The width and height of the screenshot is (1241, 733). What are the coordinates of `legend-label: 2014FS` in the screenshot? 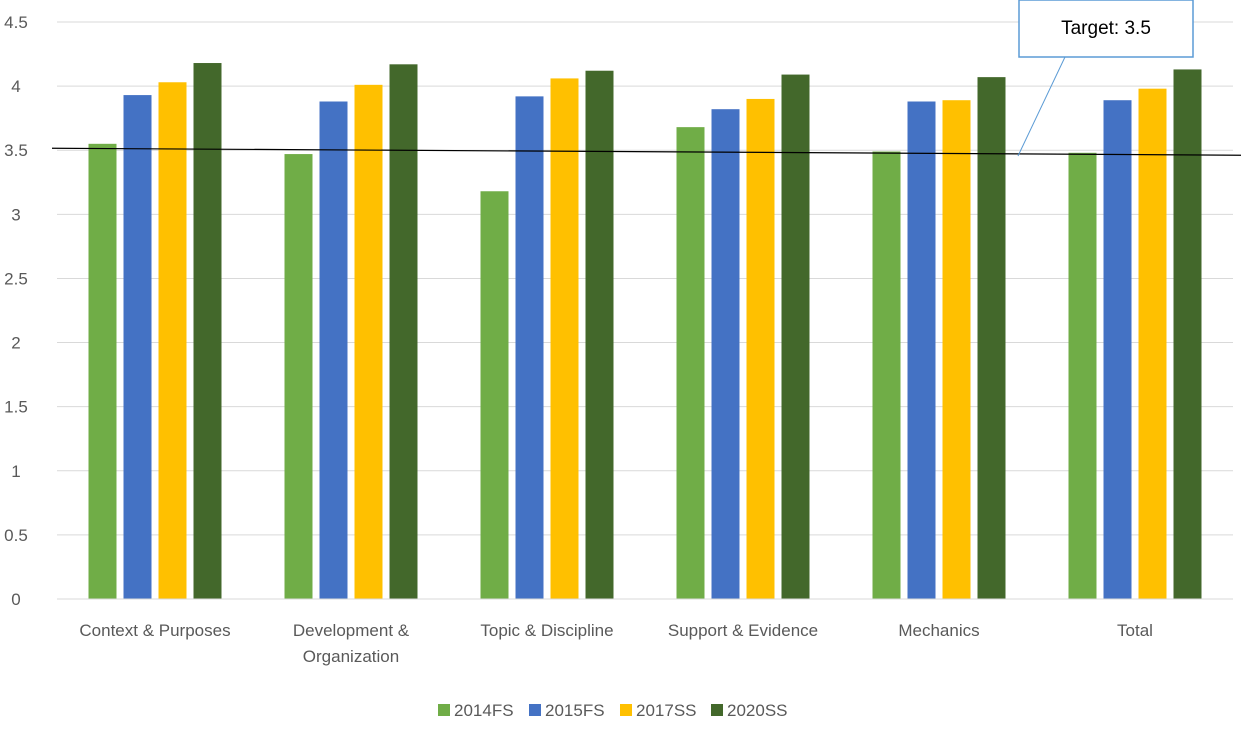 It's located at (484, 710).